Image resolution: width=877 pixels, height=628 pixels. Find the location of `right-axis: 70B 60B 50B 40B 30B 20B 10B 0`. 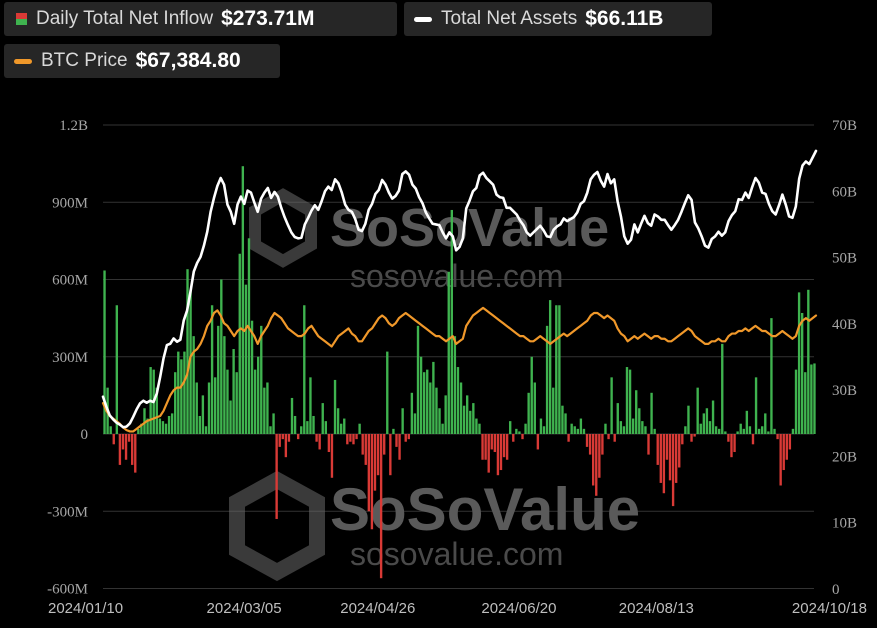

right-axis: 70B 60B 50B 40B 30B 20B 10B 0 is located at coordinates (844, 358).